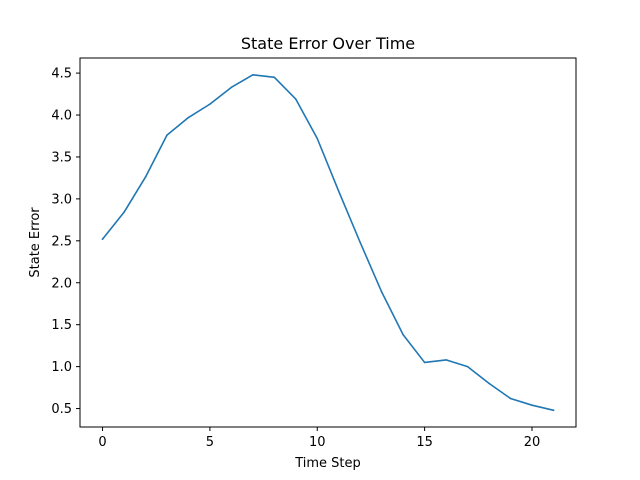  Describe the element at coordinates (317, 442) in the screenshot. I see `x-tick-label: 10` at that location.